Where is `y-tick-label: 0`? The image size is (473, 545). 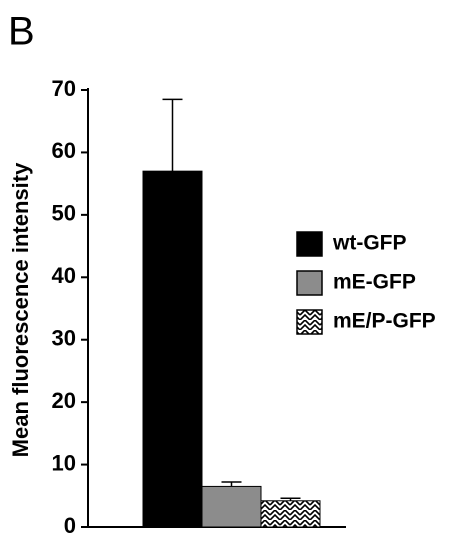
y-tick-label: 0 is located at coordinates (70, 525).